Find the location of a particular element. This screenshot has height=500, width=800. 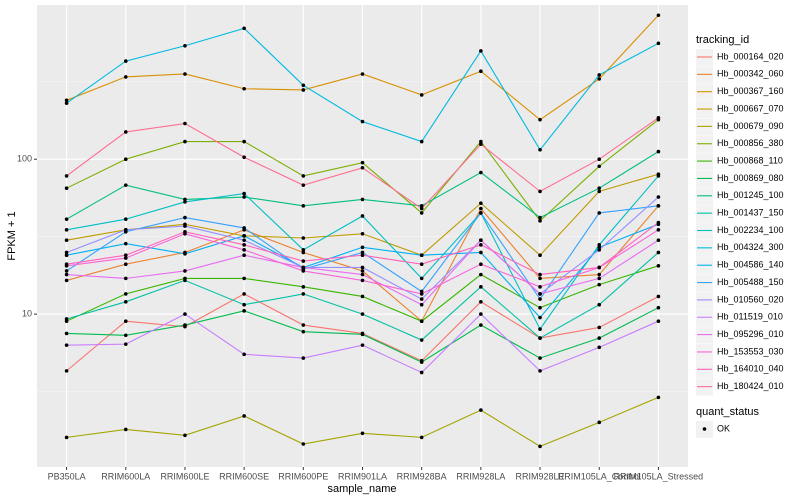

x-tick-label: PB350LA is located at coordinates (67, 476).